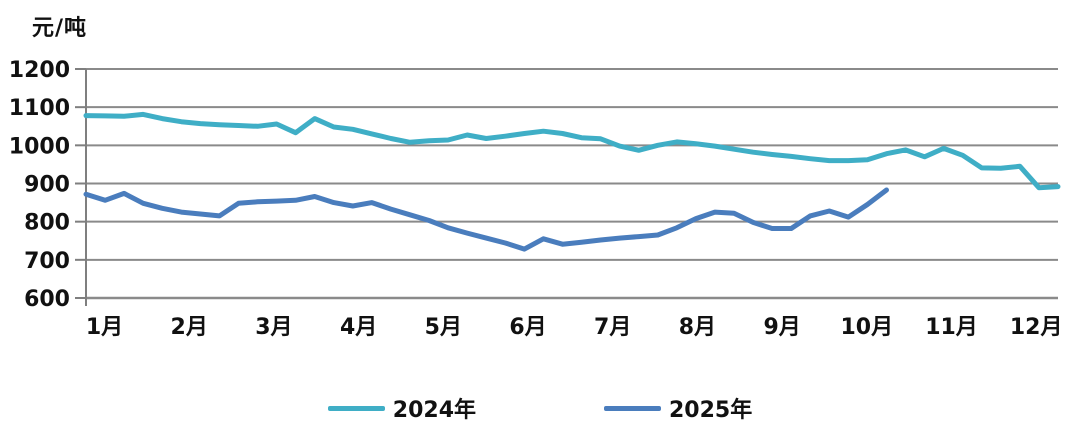 This screenshot has height=442, width=1080. I want to click on legend-swatch-2025, so click(632, 408).